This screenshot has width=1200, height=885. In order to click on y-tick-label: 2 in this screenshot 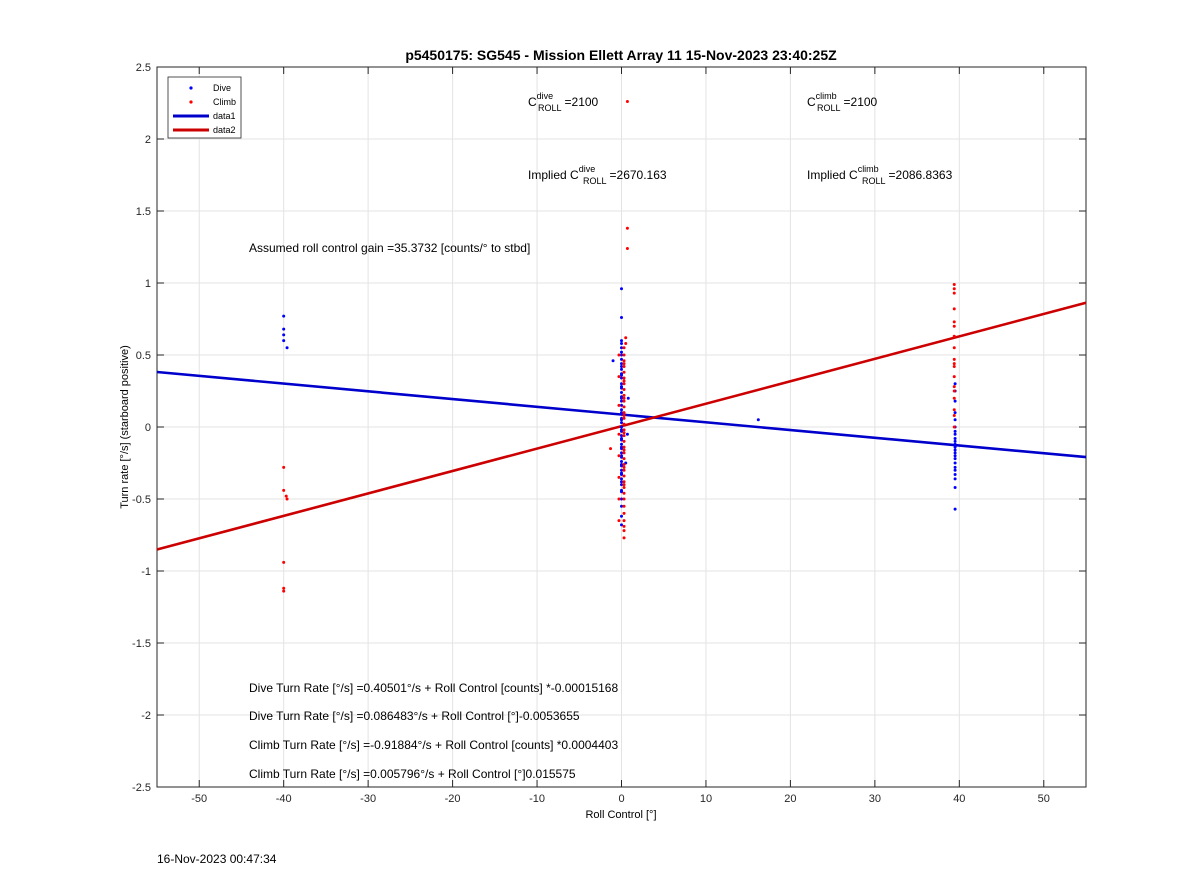, I will do `click(148, 140)`.